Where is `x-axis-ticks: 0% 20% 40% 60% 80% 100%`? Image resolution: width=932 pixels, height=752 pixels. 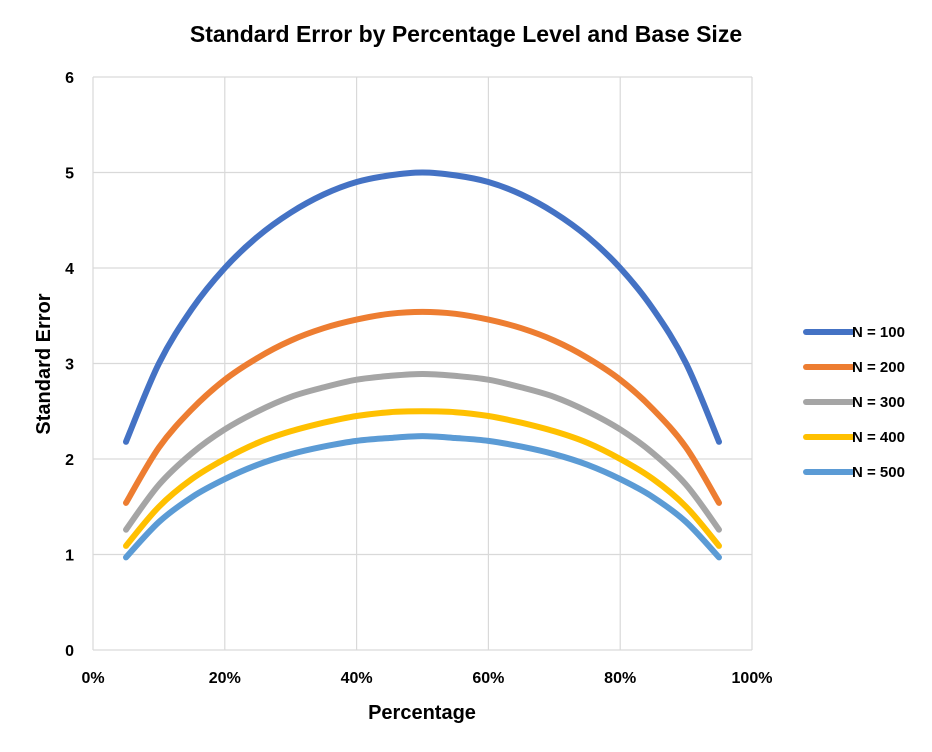
x-axis-ticks: 0% 20% 40% 60% 80% 100% is located at coordinates (426, 678).